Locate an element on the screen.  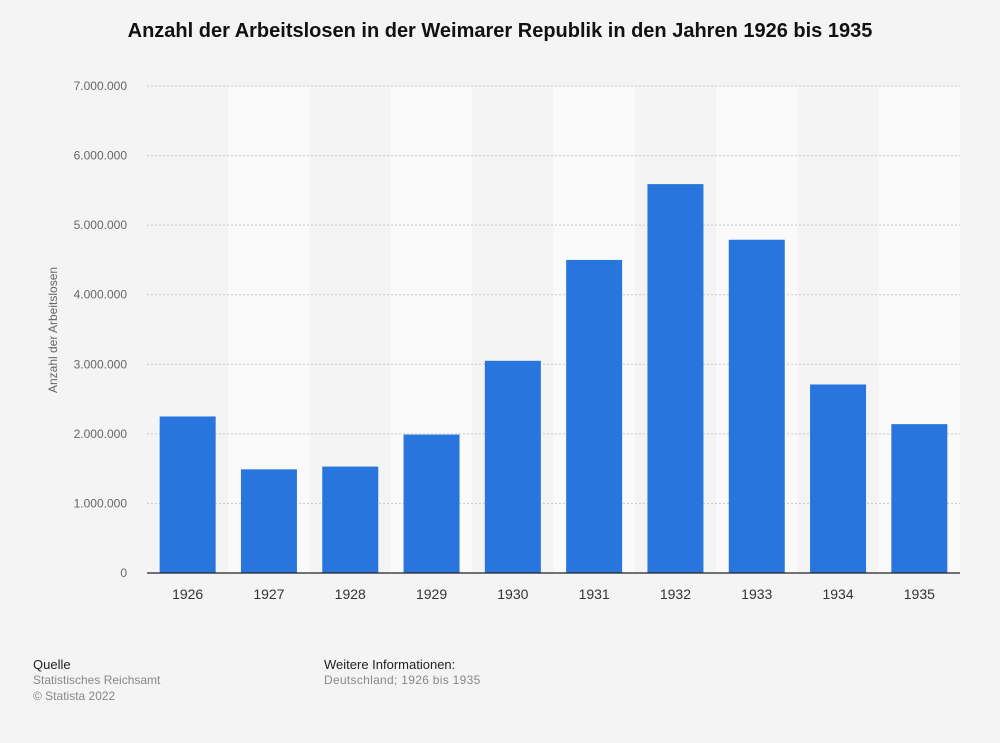
y-tick-label: 5.000.000 is located at coordinates (101, 225).